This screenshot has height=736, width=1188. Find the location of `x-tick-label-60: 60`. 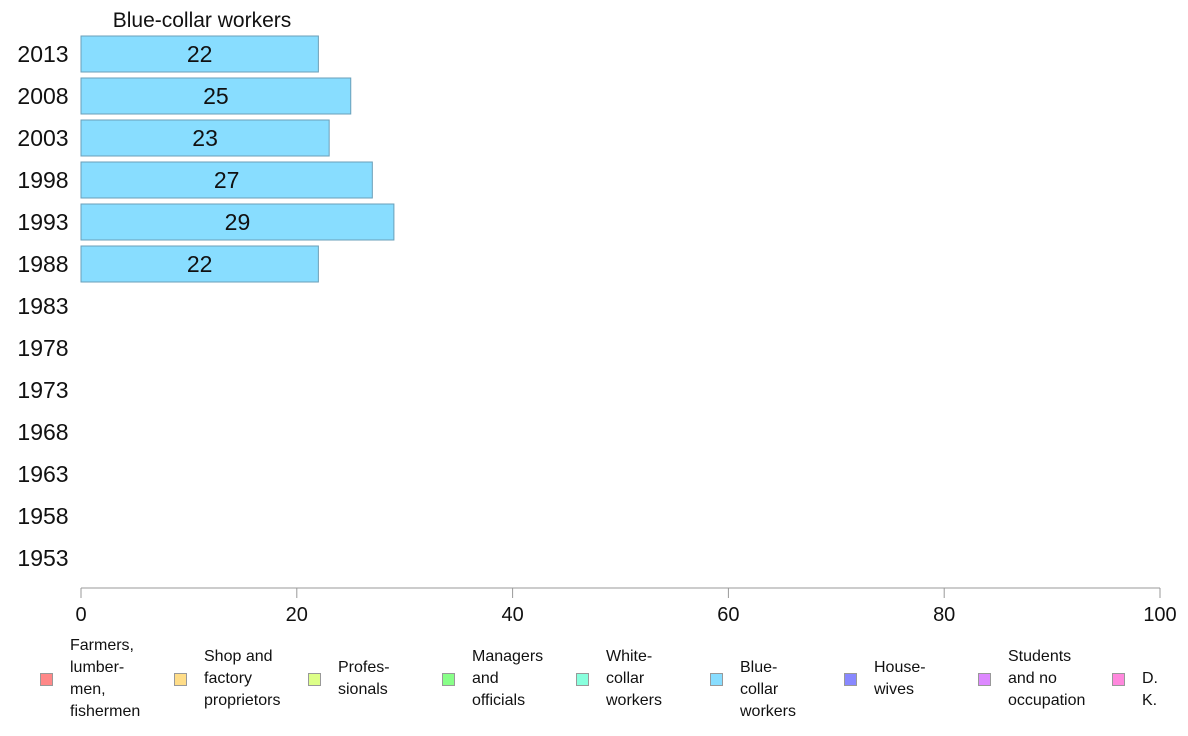

x-tick-label-60: 60 is located at coordinates (728, 615).